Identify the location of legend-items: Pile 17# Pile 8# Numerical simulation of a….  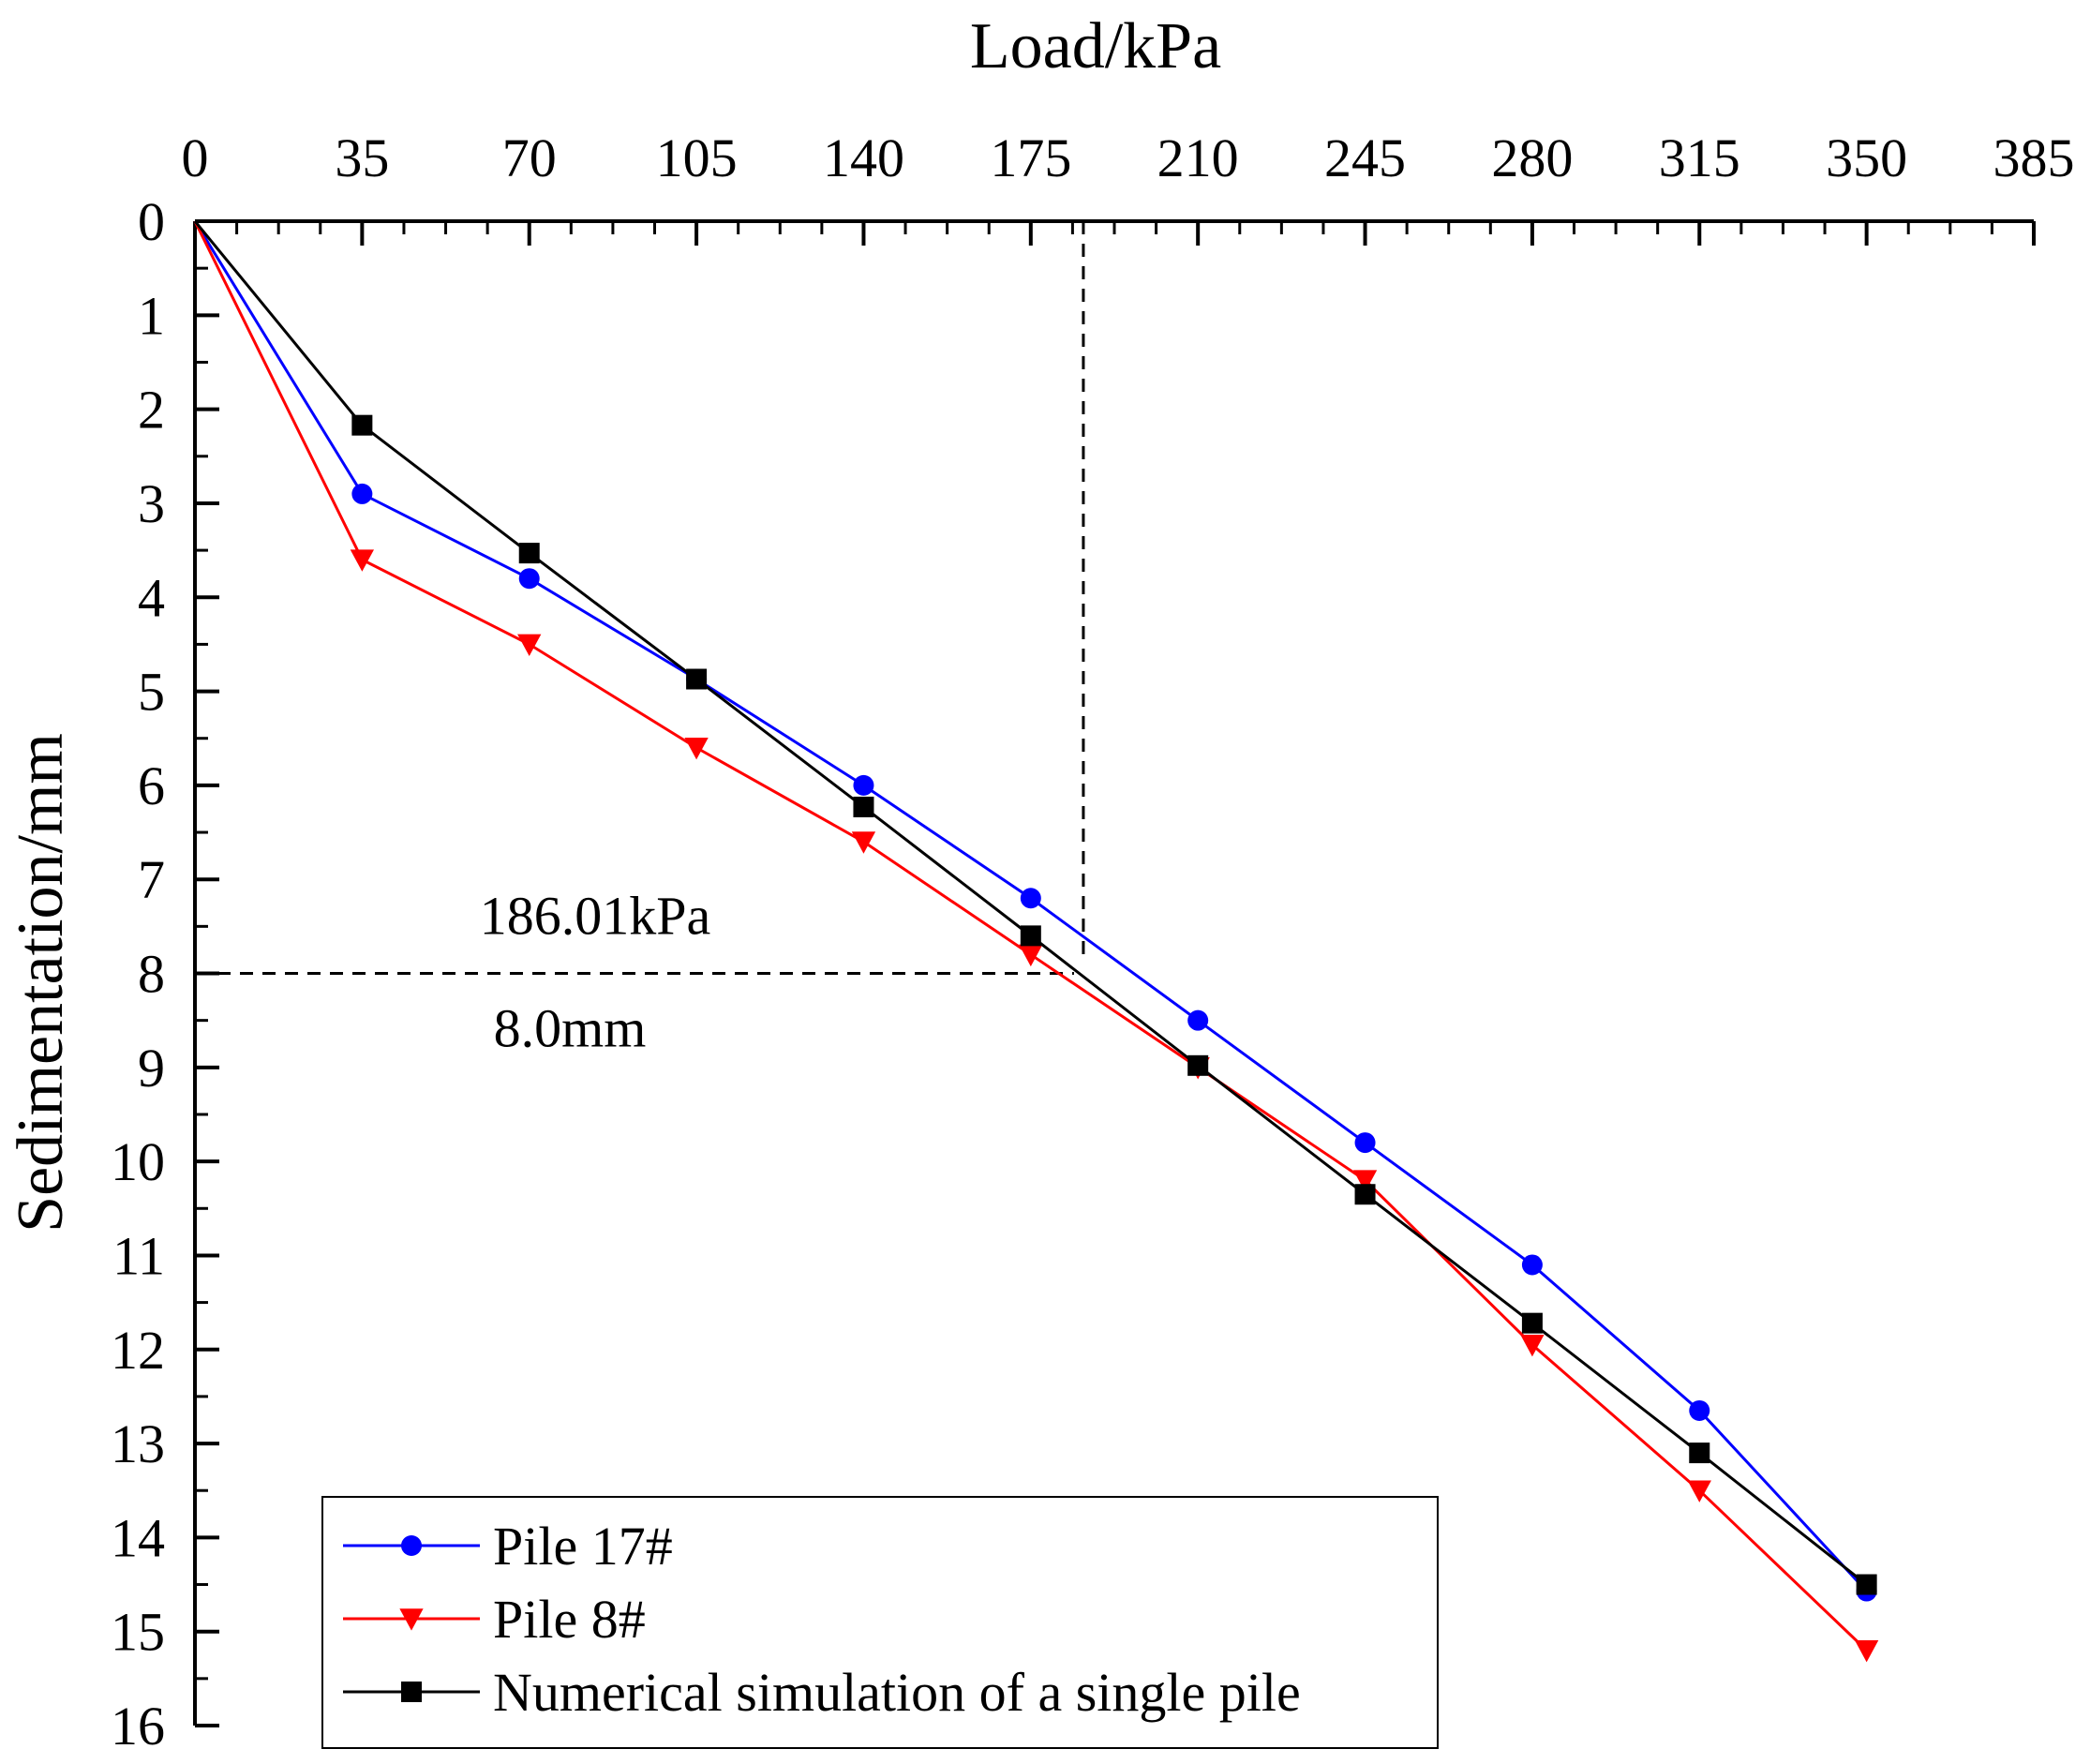
(822, 1619).